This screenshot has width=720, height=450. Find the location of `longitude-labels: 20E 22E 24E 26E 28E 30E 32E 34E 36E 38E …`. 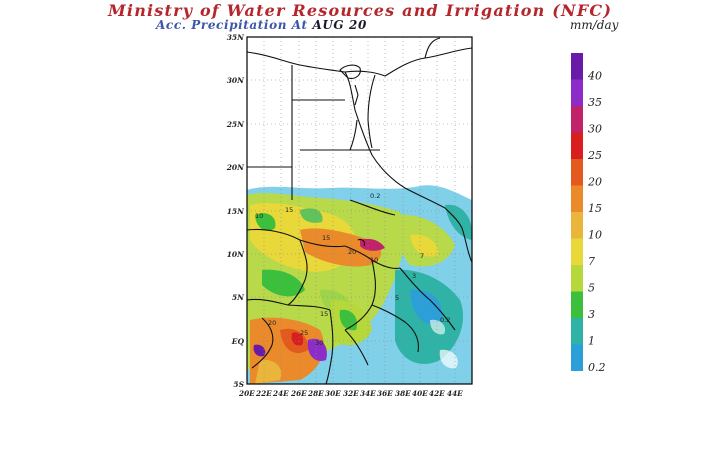

longitude-labels: 20E 22E 24E 26E 28E 30E 32E 34E 36E 38E … is located at coordinates (350, 393).